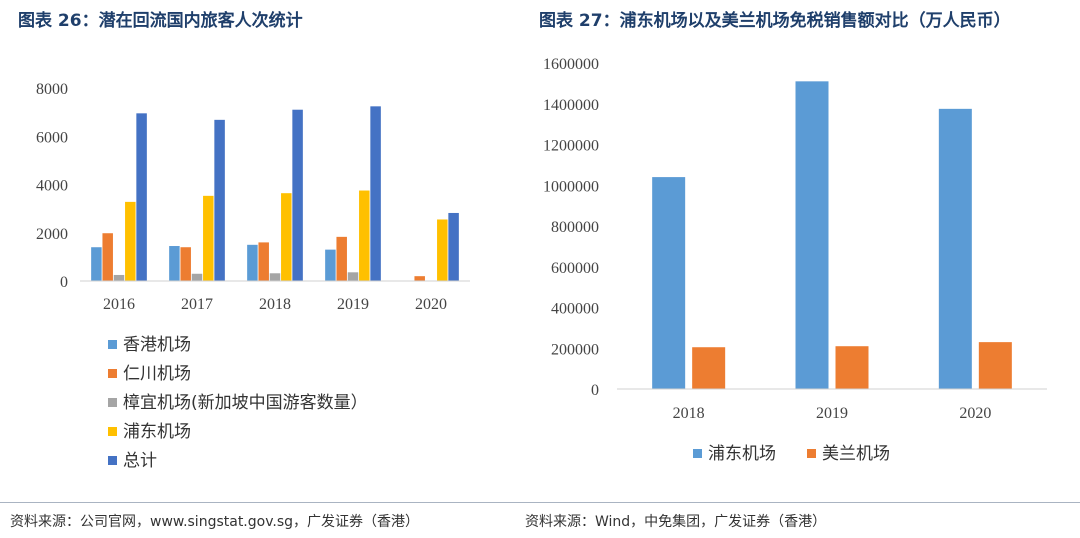 Image resolution: width=1080 pixels, height=538 pixels. What do you see at coordinates (245, 403) in the screenshot?
I see `legend-label: 樟宜机场(新加坡中国游客数量）` at bounding box center [245, 403].